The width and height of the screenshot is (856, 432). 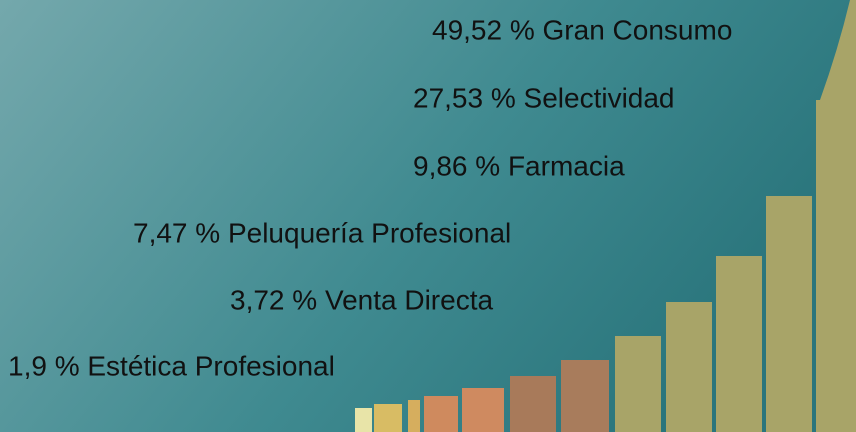 I want to click on item-label: 1,9 % Estética Profesional, so click(x=171, y=365).